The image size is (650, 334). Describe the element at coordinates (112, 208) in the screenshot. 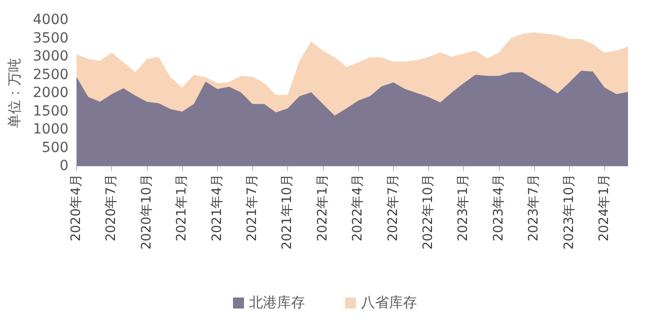

I see `x-tick-label: 2020年7月` at that location.